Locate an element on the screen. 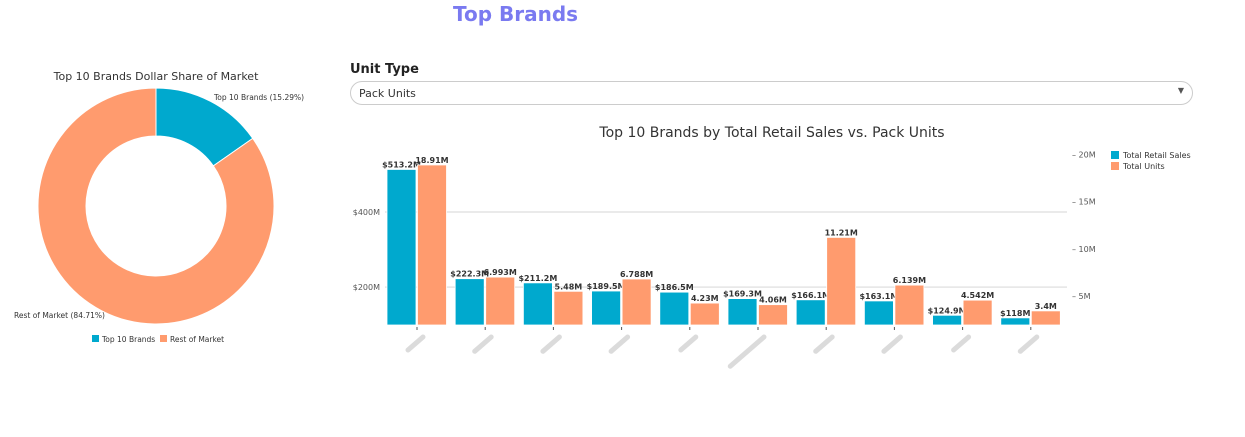  bar-data-label: $211.2M is located at coordinates (537, 278).